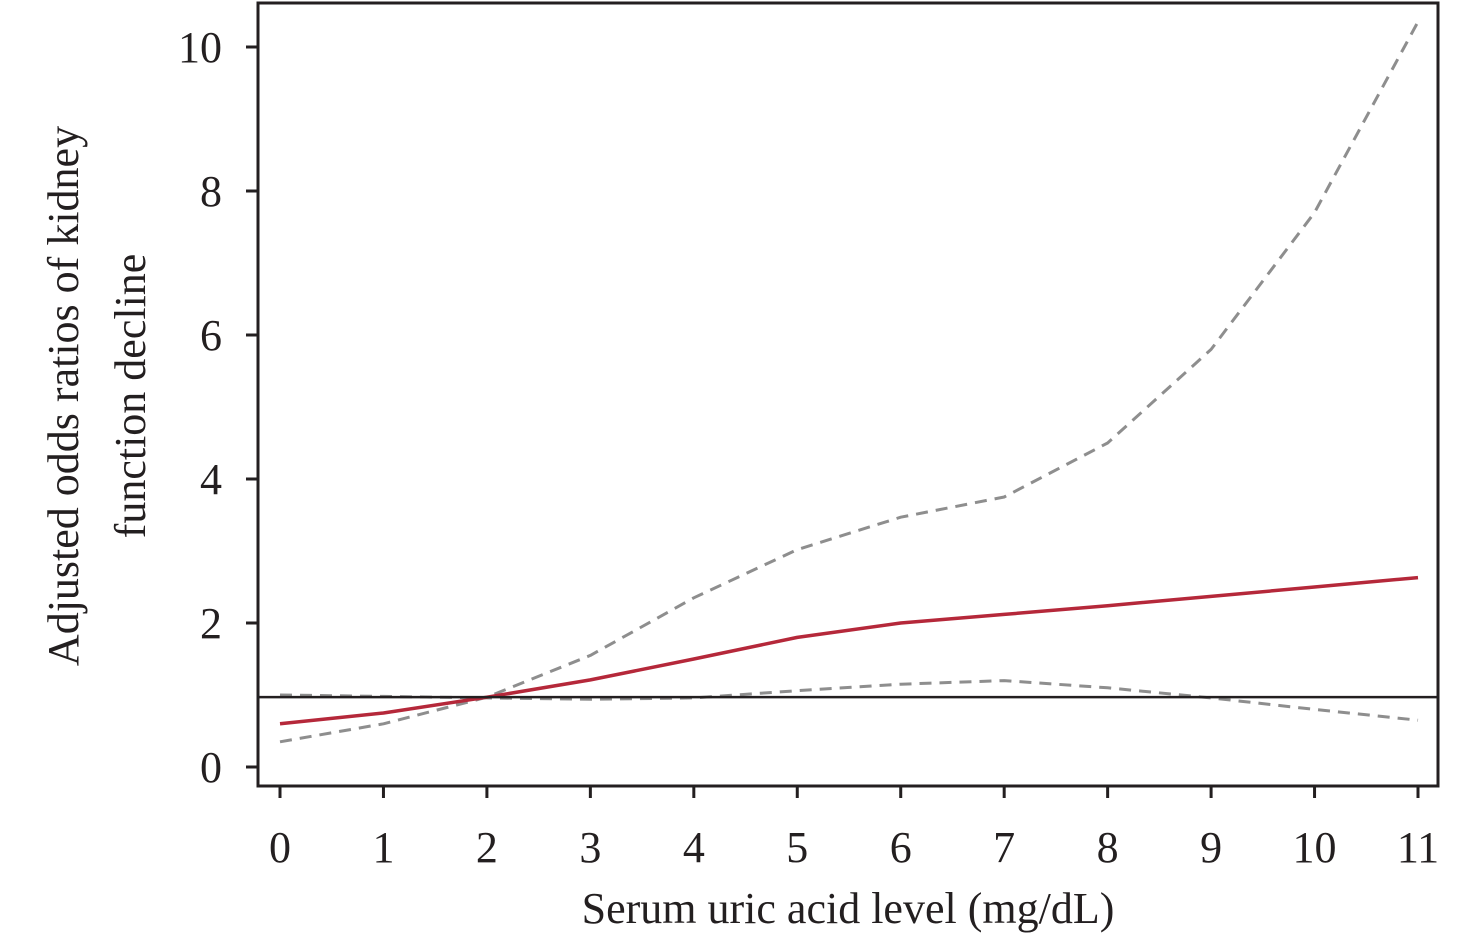 This screenshot has height=939, width=1476. What do you see at coordinates (849, 650) in the screenshot?
I see `series-line-estimate` at bounding box center [849, 650].